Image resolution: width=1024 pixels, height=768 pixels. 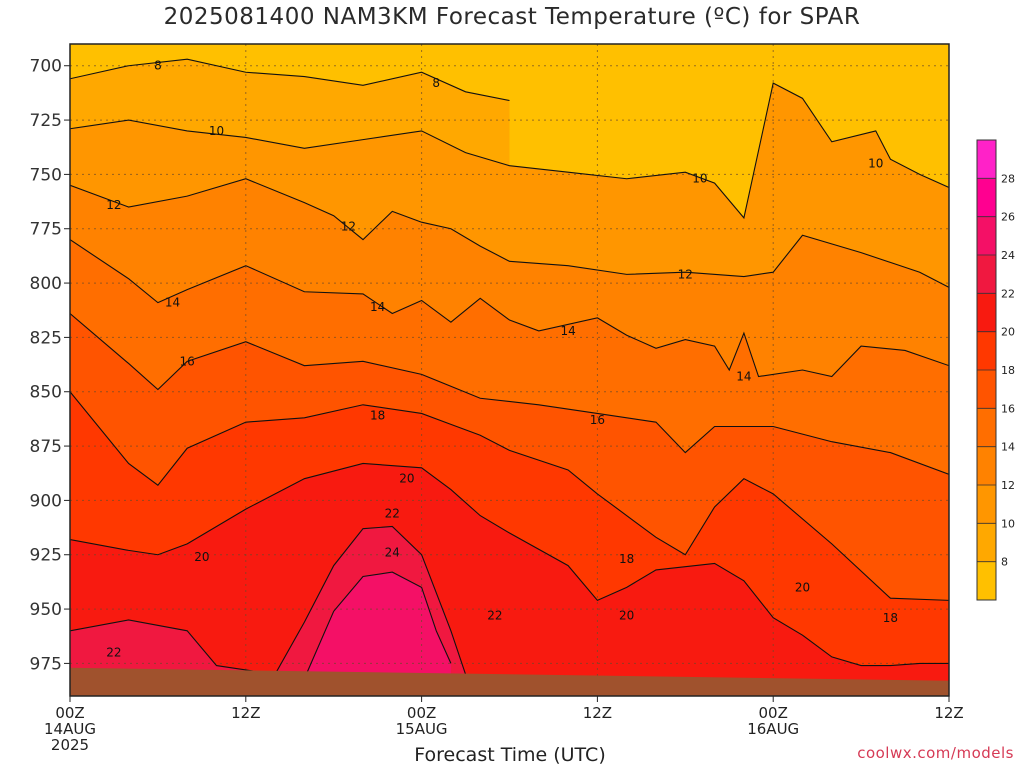 I want to click on colorbar-tick-label: 26, so click(x=1008, y=217).